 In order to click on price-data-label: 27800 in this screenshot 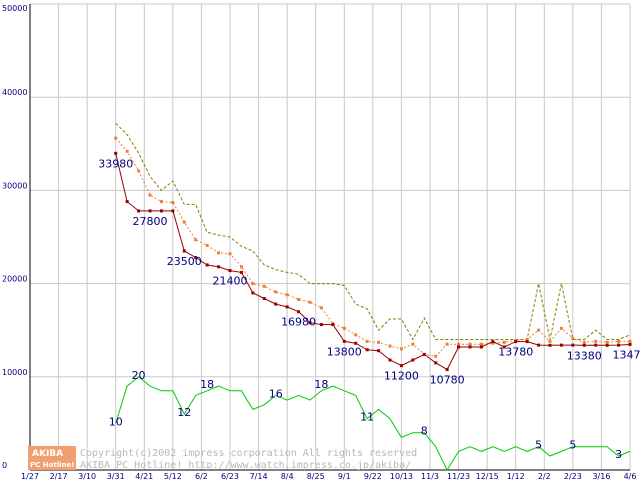, I will do `click(150, 221)`.